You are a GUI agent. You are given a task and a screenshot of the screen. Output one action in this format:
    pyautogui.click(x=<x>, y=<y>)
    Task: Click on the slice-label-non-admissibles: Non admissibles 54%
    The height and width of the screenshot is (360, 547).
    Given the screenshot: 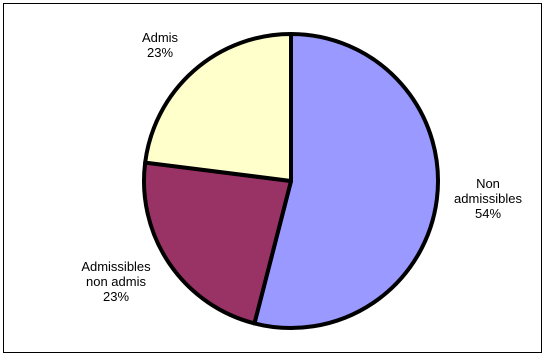 What is the action you would take?
    pyautogui.click(x=488, y=198)
    